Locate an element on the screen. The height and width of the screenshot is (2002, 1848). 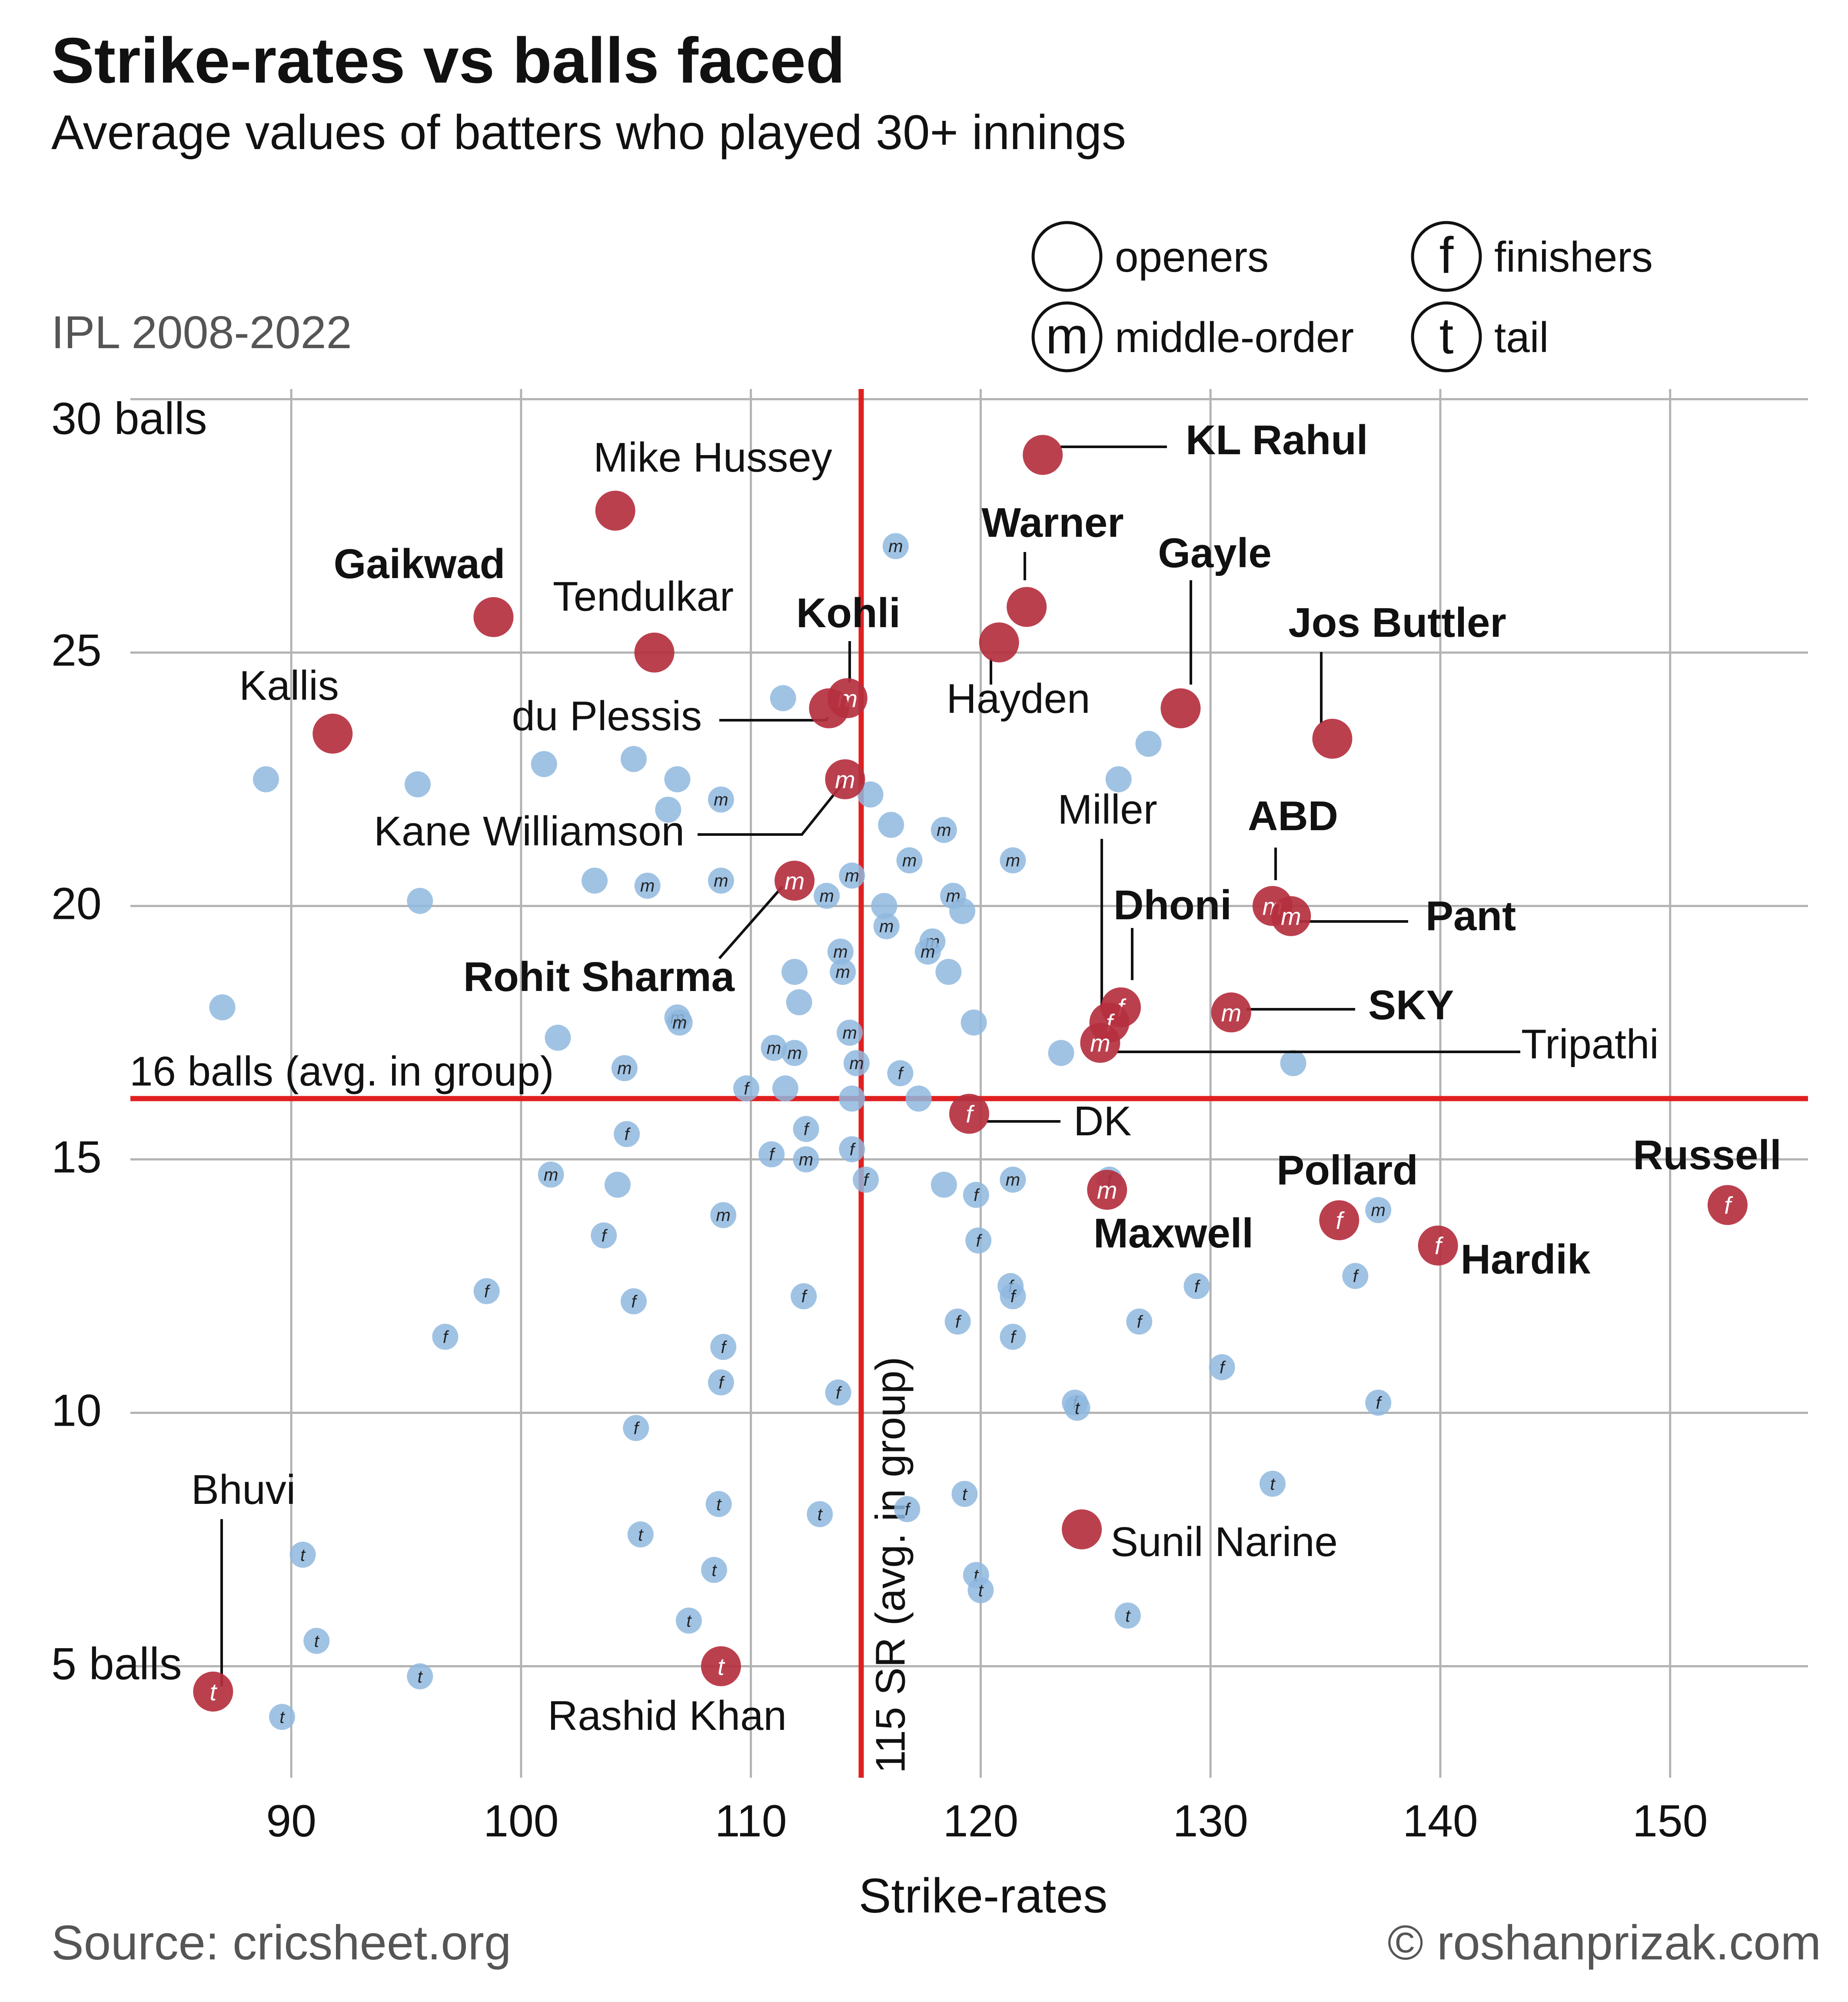
other-batter-middle-order-40-role: m is located at coordinates (794, 1053).